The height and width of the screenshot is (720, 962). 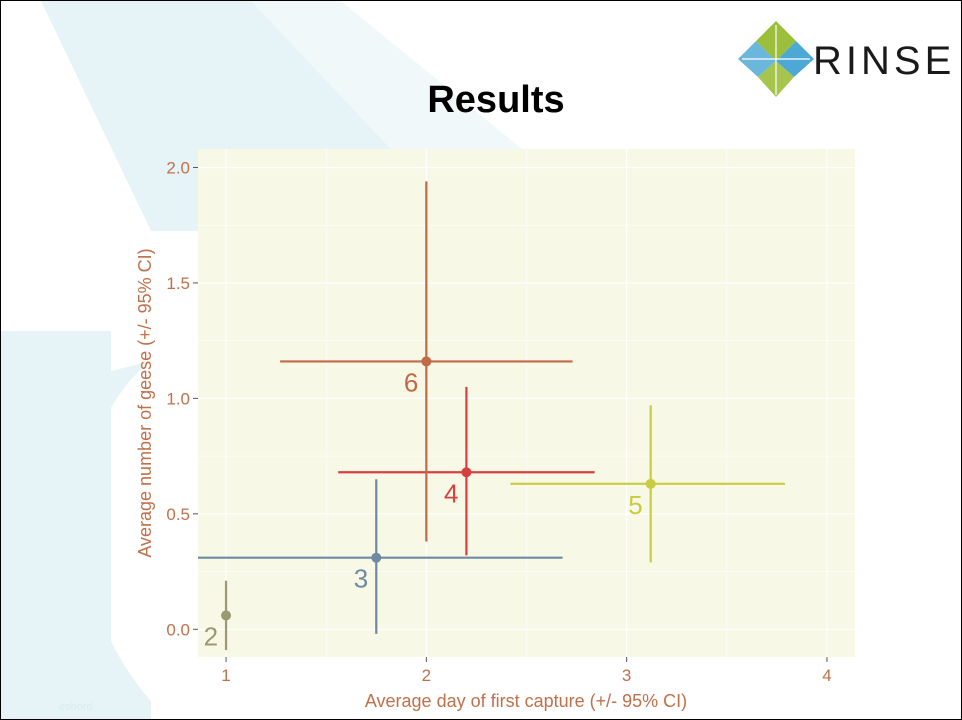 What do you see at coordinates (76, 707) in the screenshot?
I see `footer-text: esbord` at bounding box center [76, 707].